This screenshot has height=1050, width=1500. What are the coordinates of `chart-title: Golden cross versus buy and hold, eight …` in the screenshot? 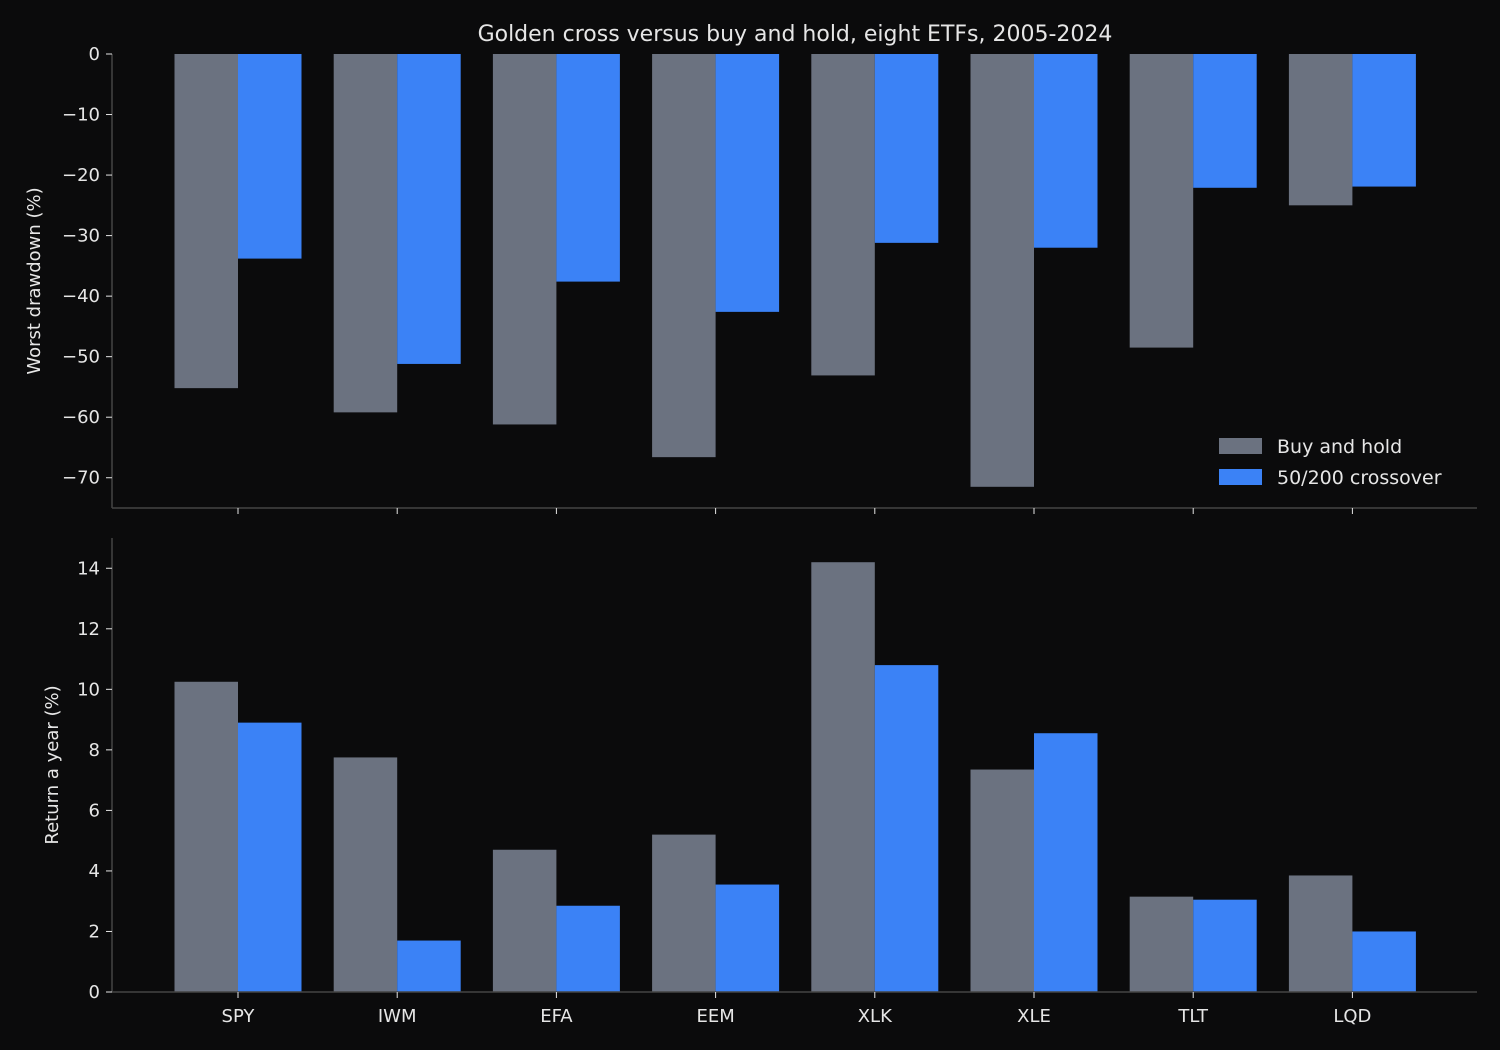 It's located at (795, 34).